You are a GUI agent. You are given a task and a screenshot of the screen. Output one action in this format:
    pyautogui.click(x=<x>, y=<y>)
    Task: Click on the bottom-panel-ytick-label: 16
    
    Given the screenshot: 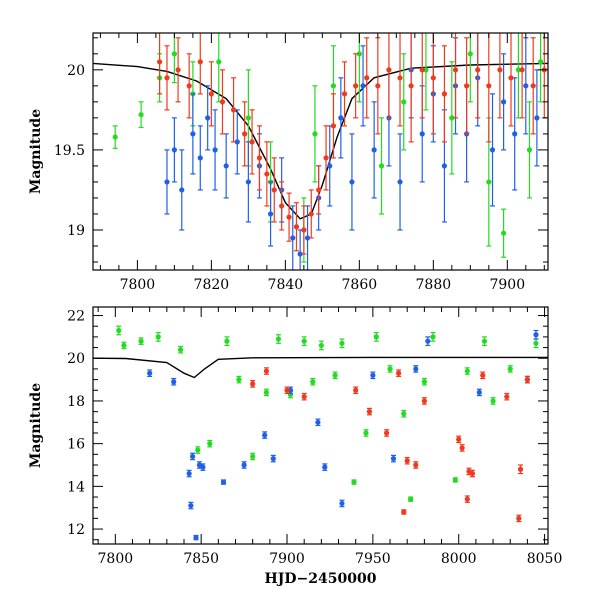 What is the action you would take?
    pyautogui.click(x=76, y=445)
    